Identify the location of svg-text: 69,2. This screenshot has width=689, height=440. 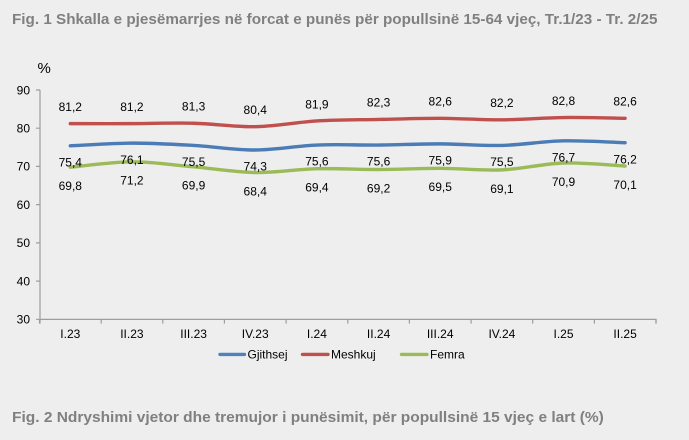
(379, 188).